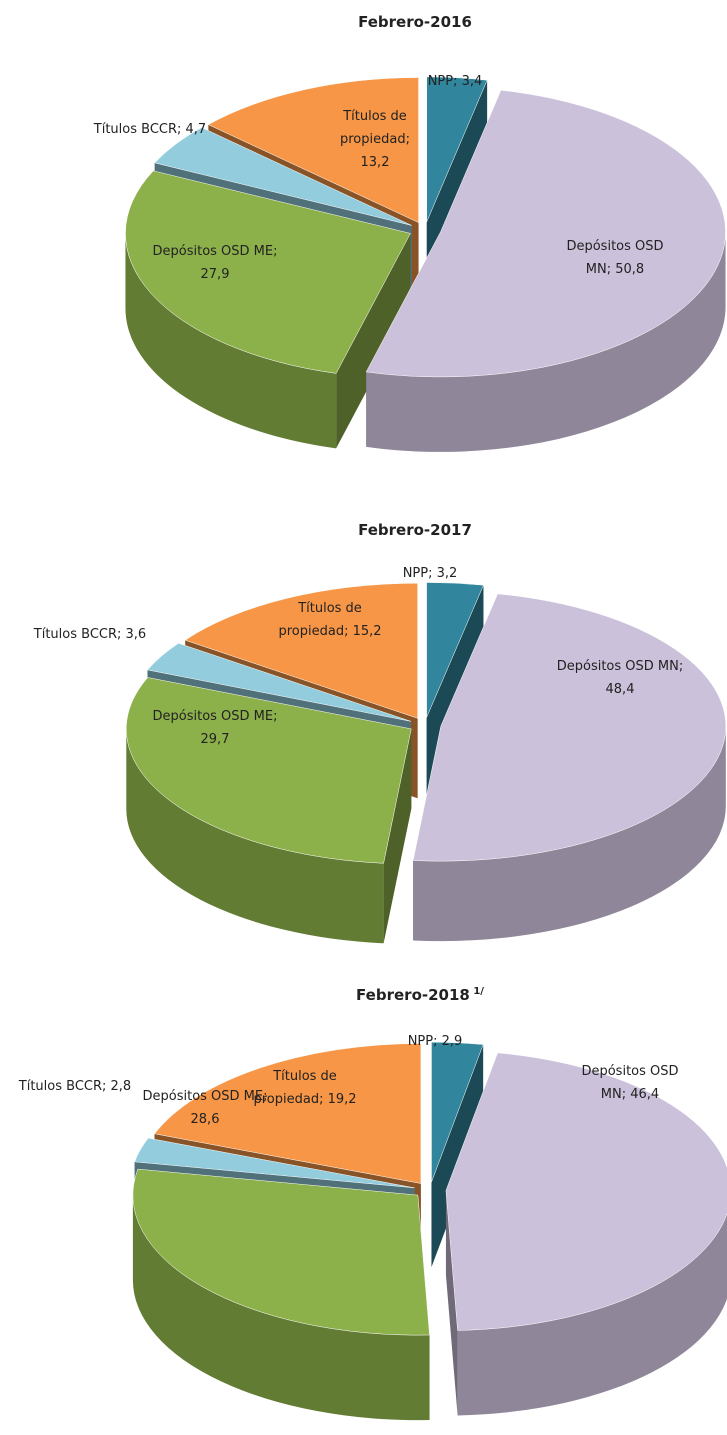 The image size is (727, 1435). What do you see at coordinates (304, 1088) in the screenshot?
I see `data-label: Títulos de propiedad; 19,2` at bounding box center [304, 1088].